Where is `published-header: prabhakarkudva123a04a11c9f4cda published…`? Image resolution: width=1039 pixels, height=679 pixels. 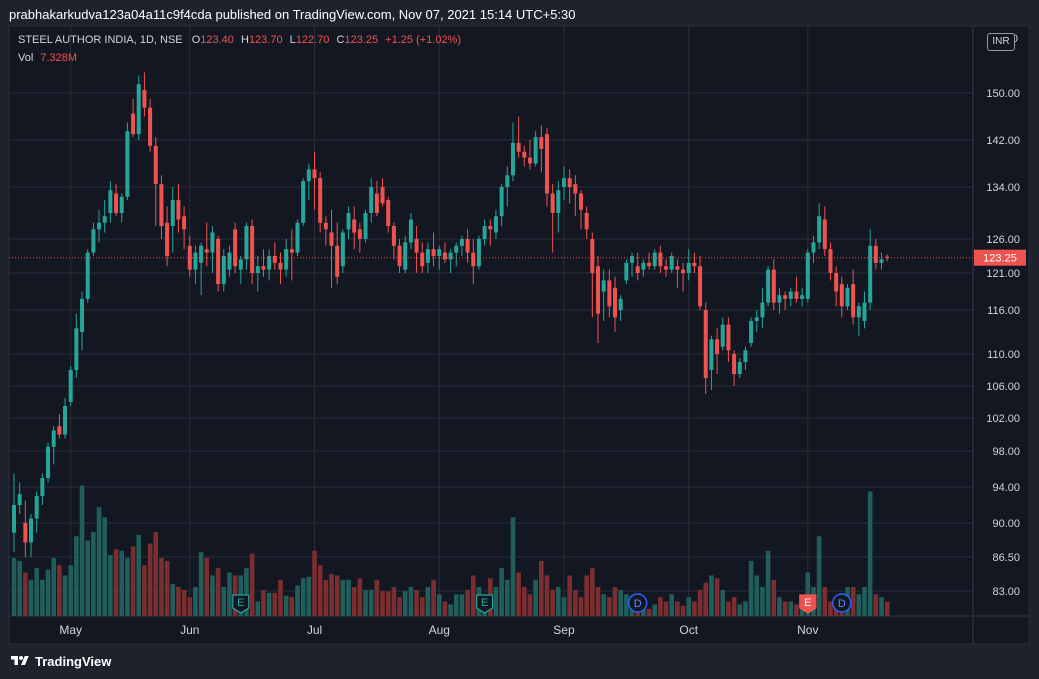 published-header: prabhakarkudva123a04a11c9f4cda published… is located at coordinates (292, 14).